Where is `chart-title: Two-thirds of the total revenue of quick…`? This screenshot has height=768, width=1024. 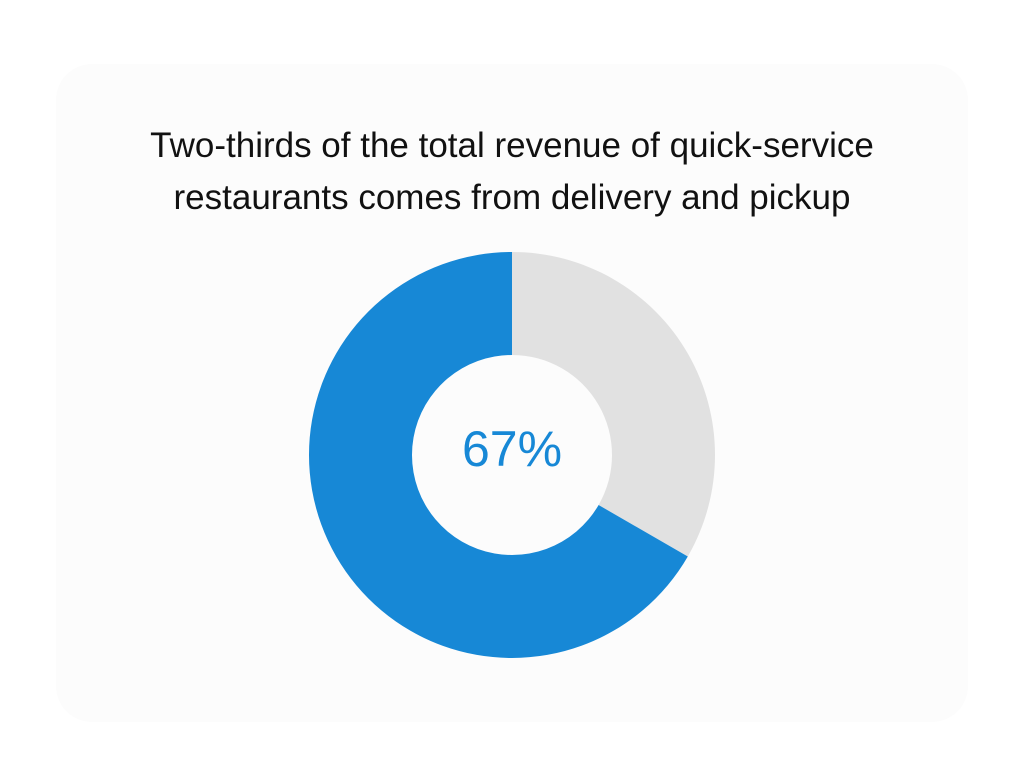 chart-title: Two-thirds of the total revenue of quick… is located at coordinates (512, 171).